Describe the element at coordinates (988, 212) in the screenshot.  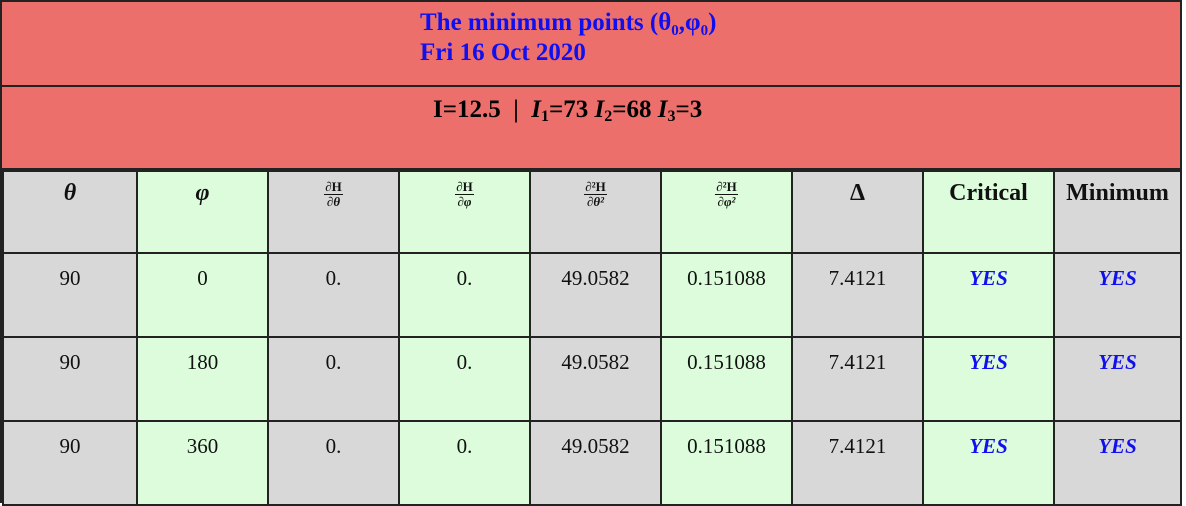
I see `header-critical: Critical` at that location.